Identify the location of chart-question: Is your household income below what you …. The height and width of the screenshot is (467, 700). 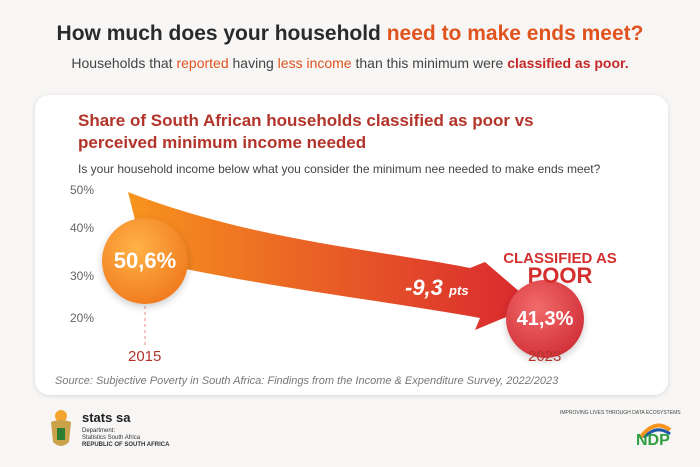
(339, 169).